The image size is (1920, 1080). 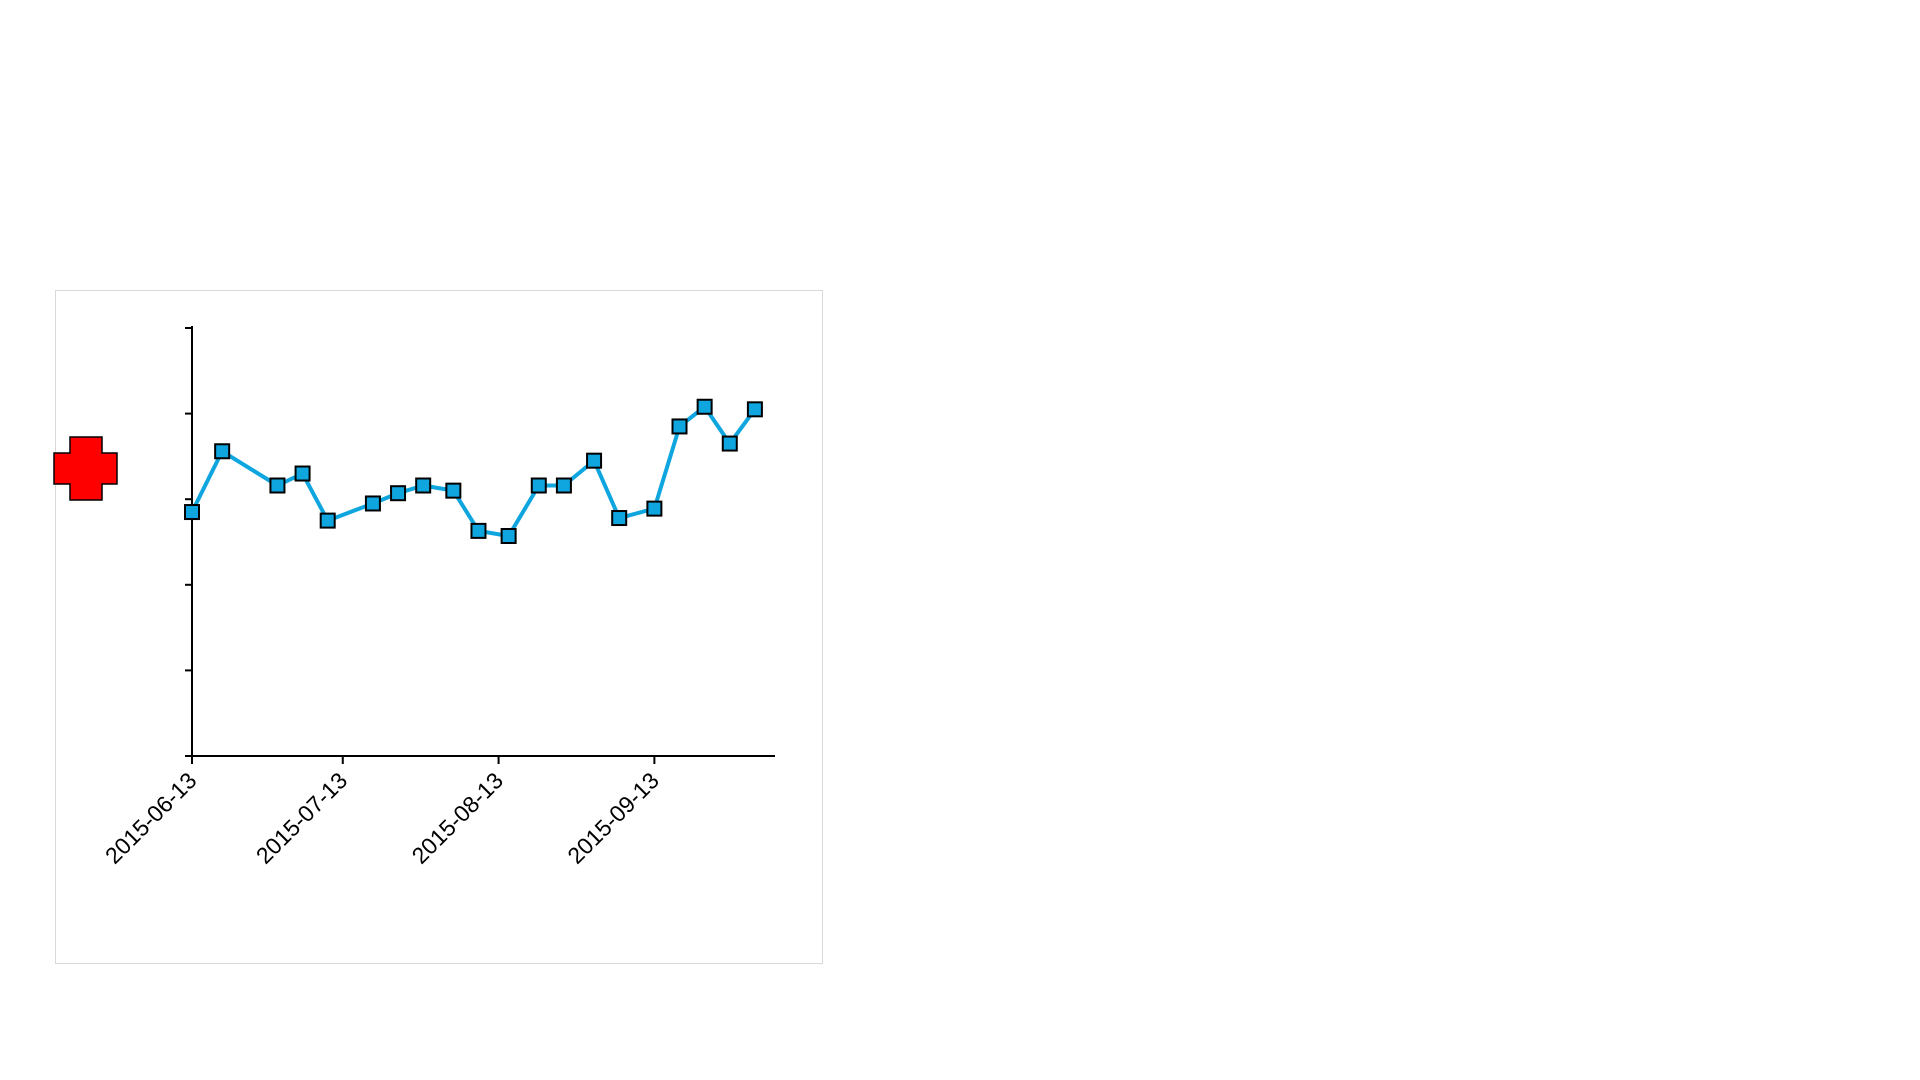 I want to click on y-axis-ticks, so click(x=188, y=542).